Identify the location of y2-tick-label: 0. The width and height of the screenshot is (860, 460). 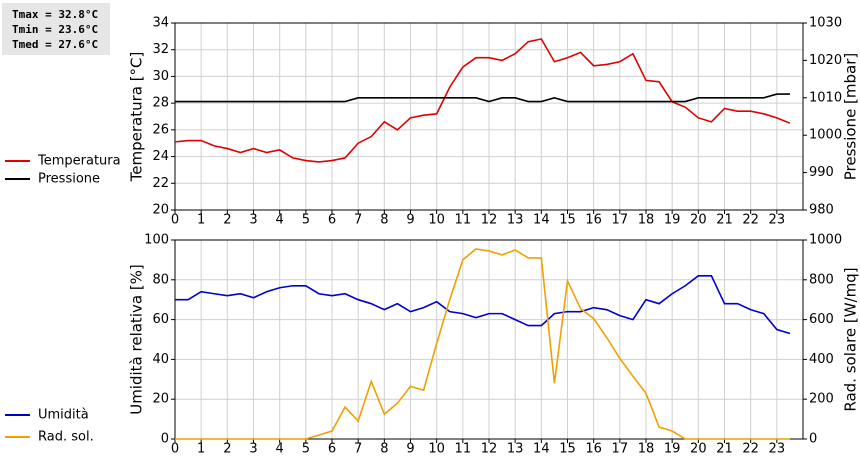
(813, 439).